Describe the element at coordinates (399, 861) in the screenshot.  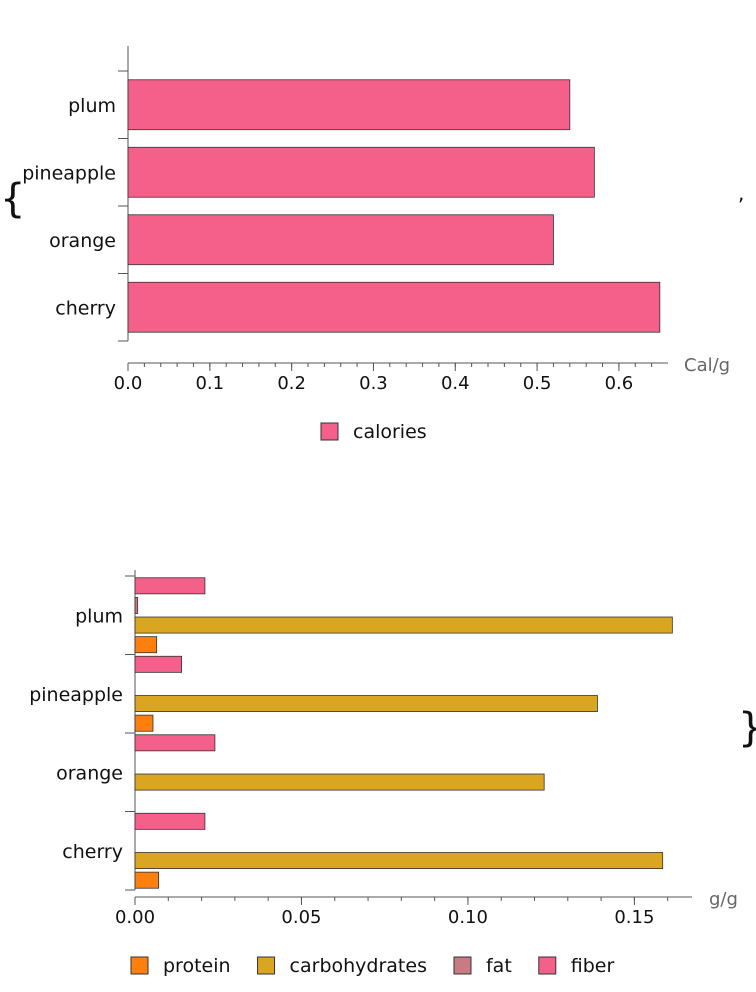
I see `bar-cherry-carbohydrates` at that location.